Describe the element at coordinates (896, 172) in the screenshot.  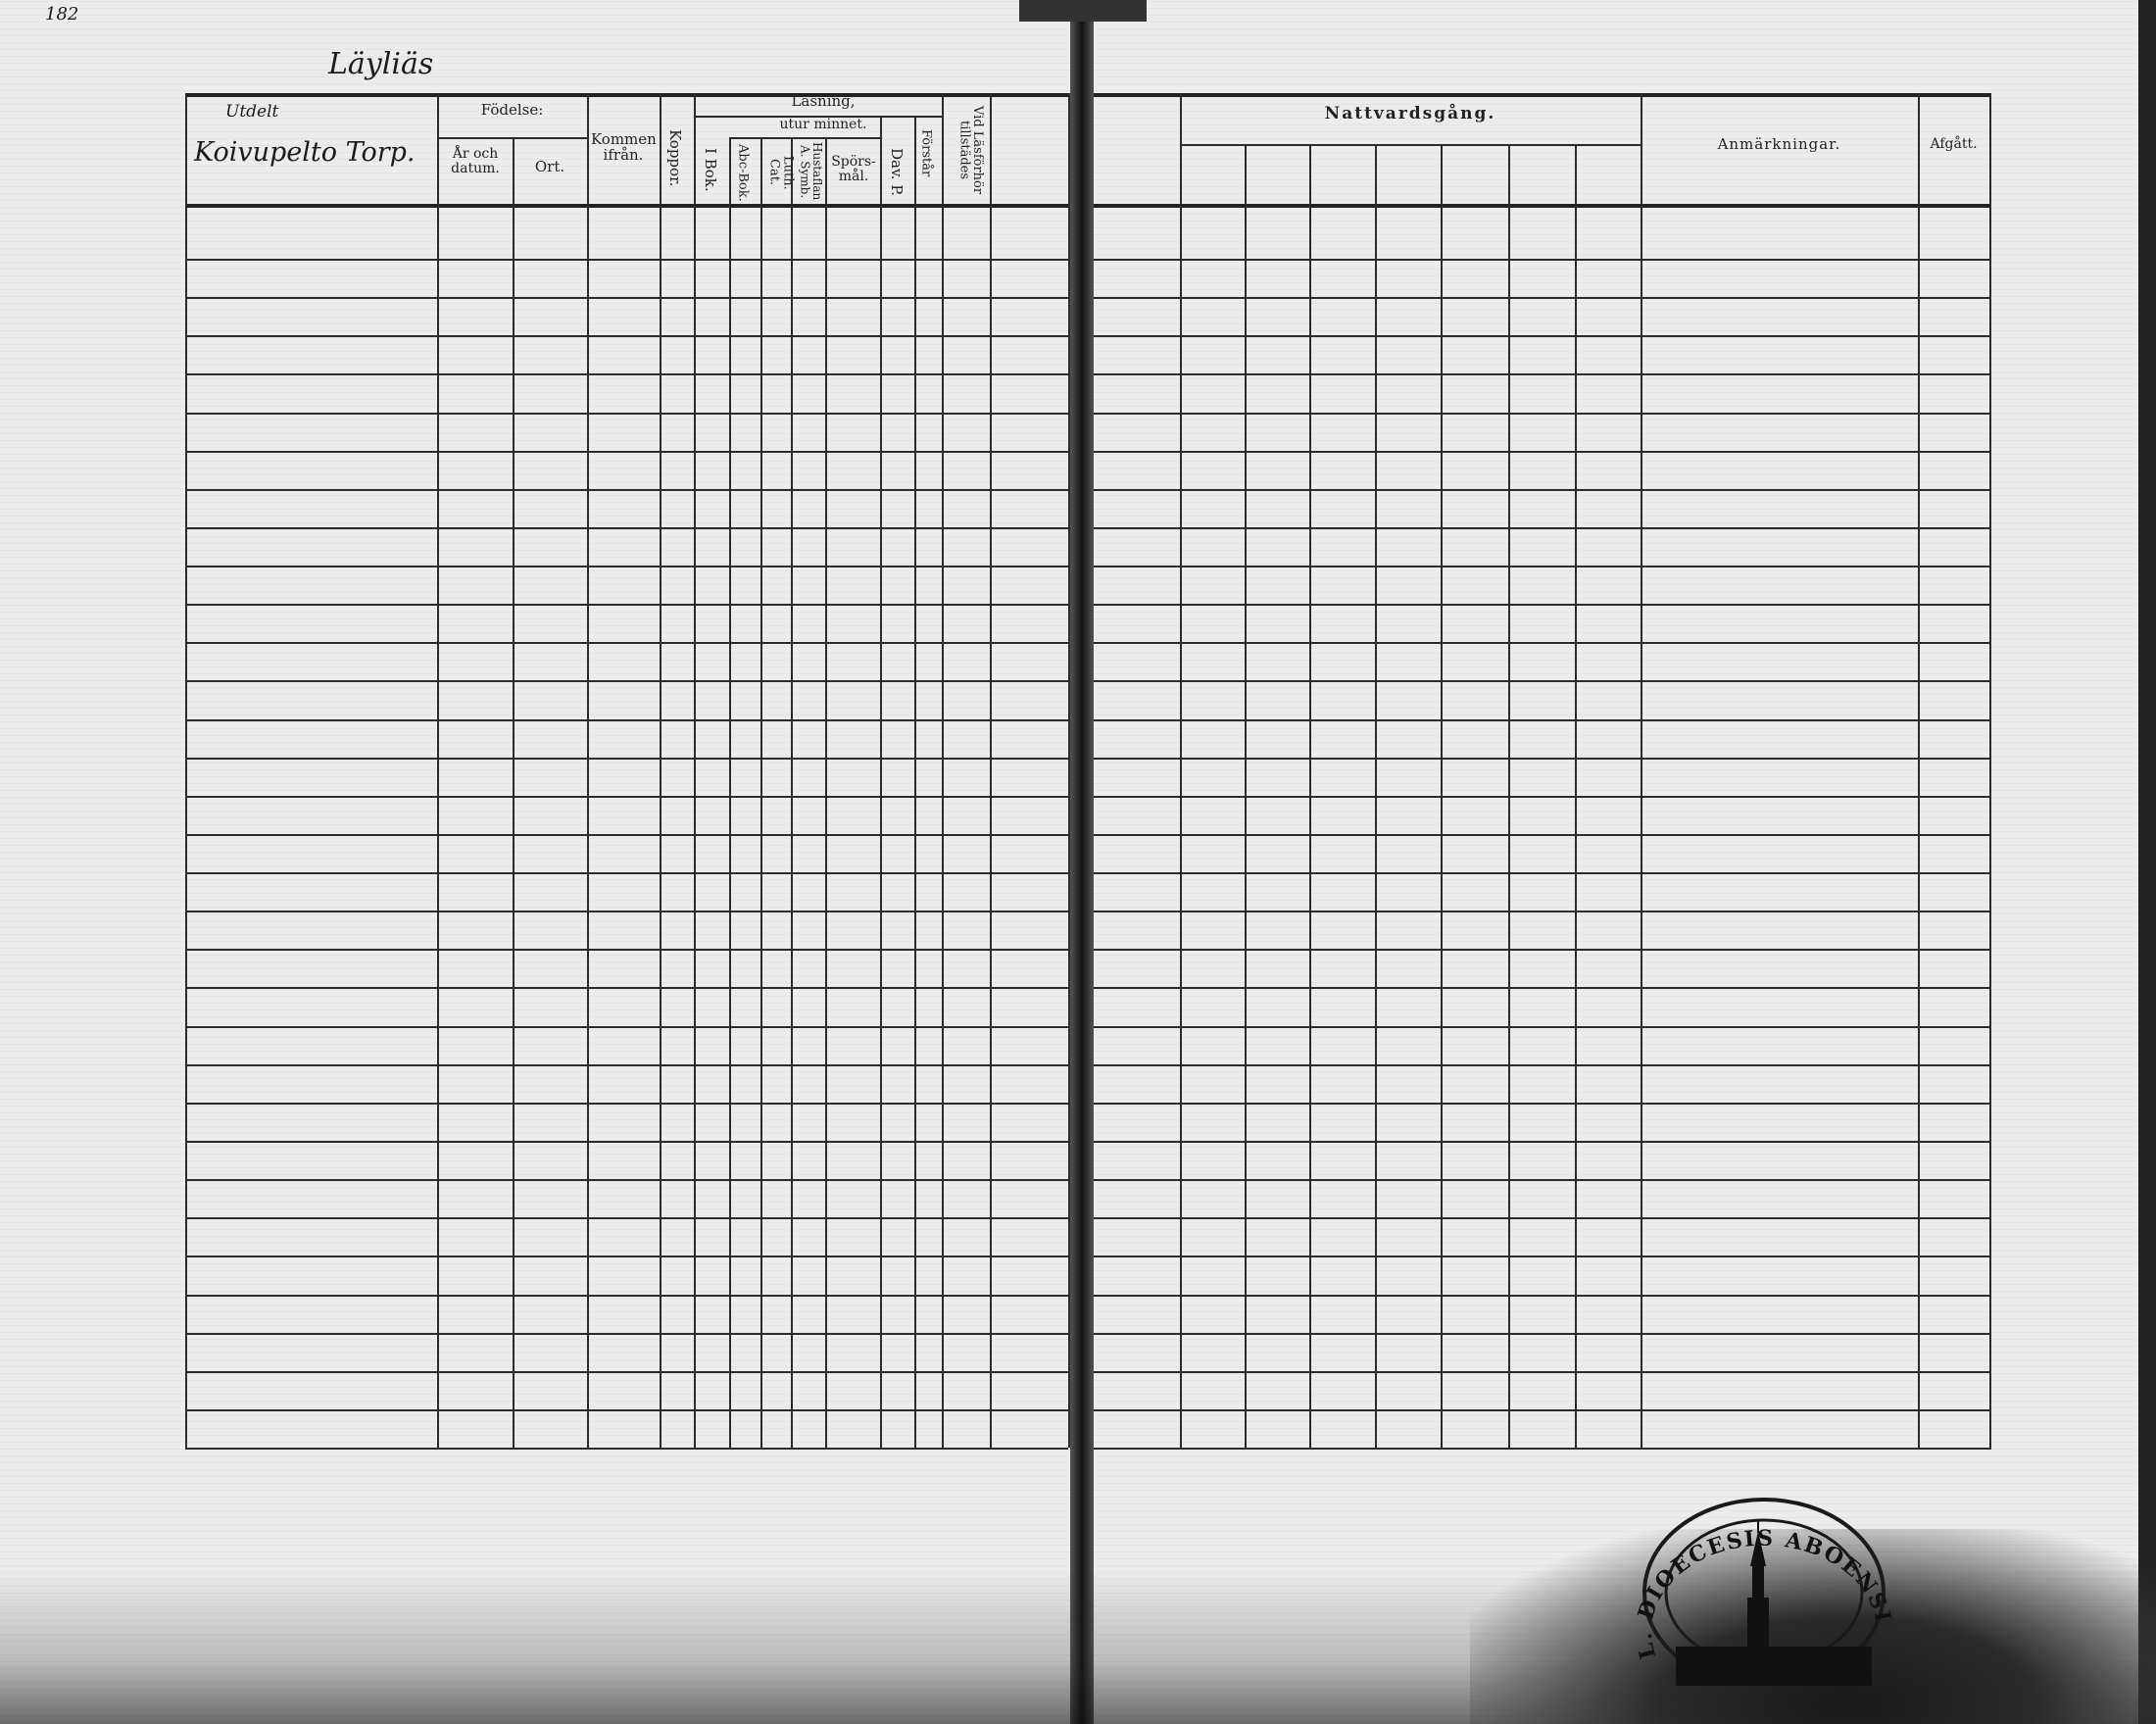
I see `header-dav-p: Dav. P.` at that location.